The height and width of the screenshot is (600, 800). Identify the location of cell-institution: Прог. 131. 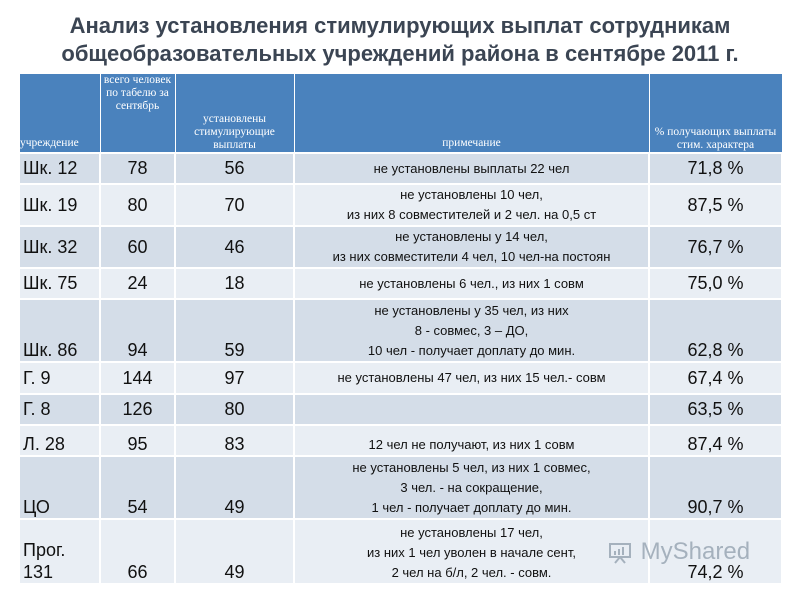
(60, 550).